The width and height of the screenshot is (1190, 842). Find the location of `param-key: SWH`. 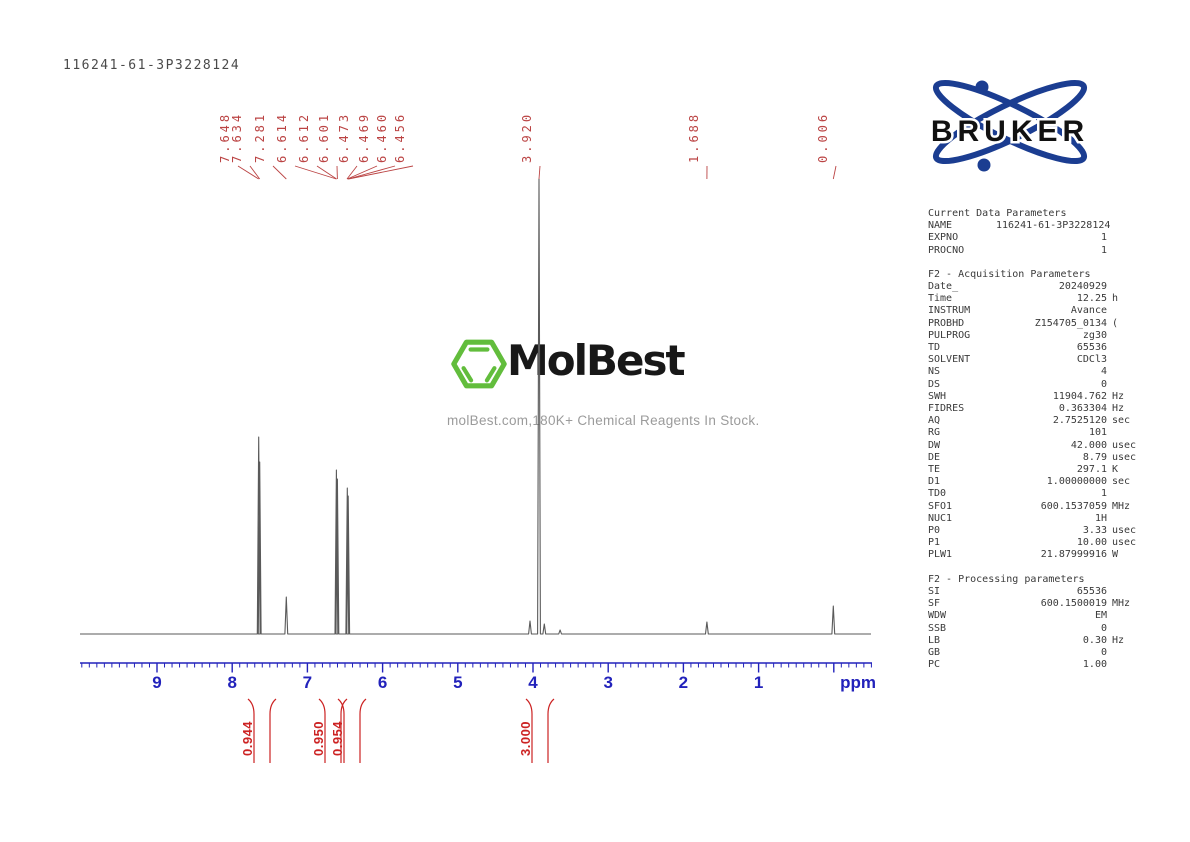

param-key: SWH is located at coordinates (937, 396).